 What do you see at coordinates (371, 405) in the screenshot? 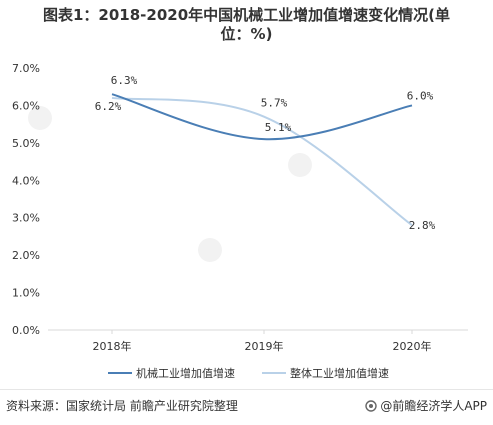
I see `brand-logo-icon` at bounding box center [371, 405].